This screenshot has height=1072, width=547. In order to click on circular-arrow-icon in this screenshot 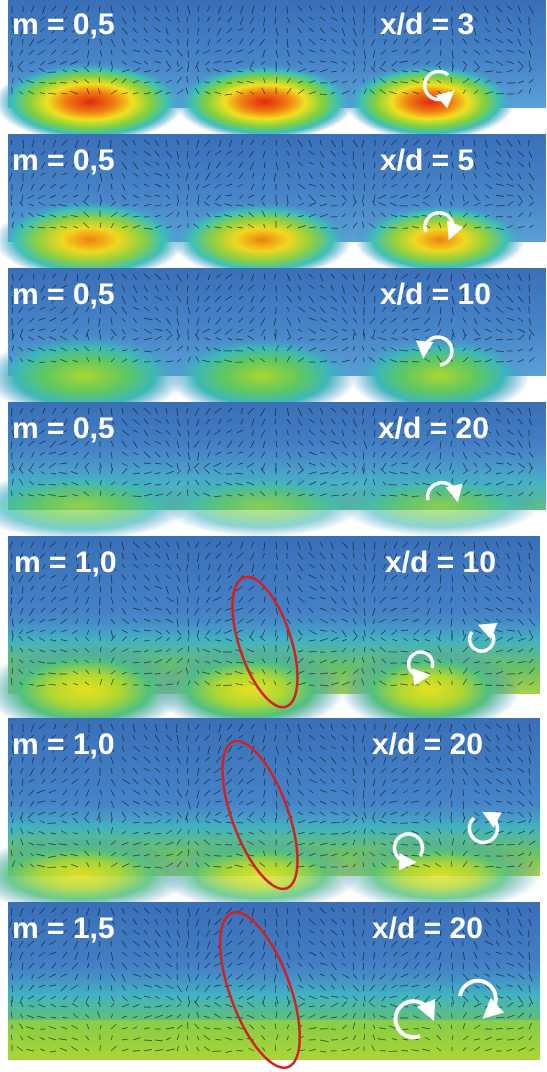, I will do `click(408, 851)`.